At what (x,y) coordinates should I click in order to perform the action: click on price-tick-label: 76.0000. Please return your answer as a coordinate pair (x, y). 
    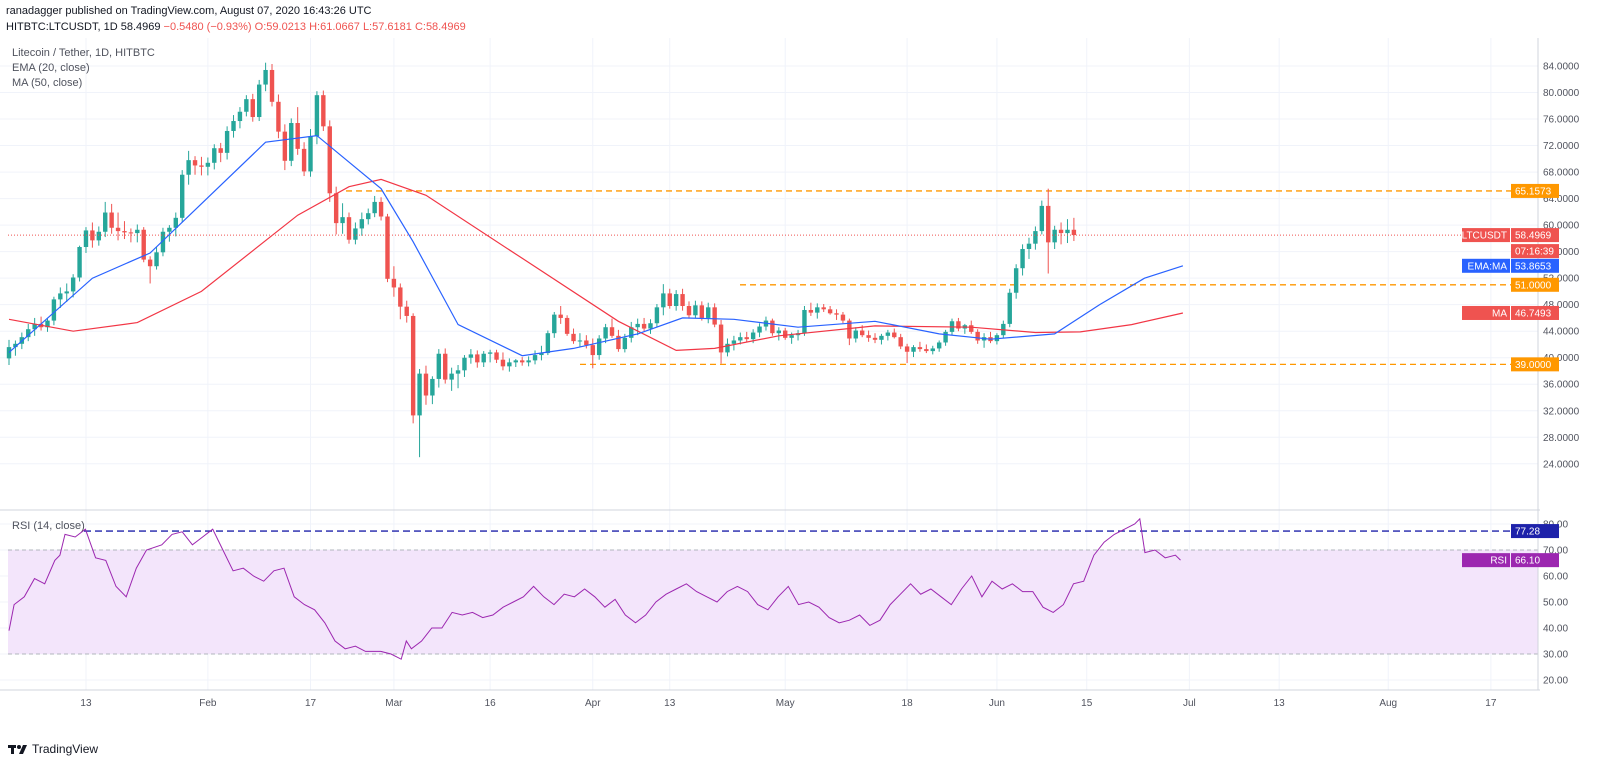
    Looking at the image, I should click on (1561, 120).